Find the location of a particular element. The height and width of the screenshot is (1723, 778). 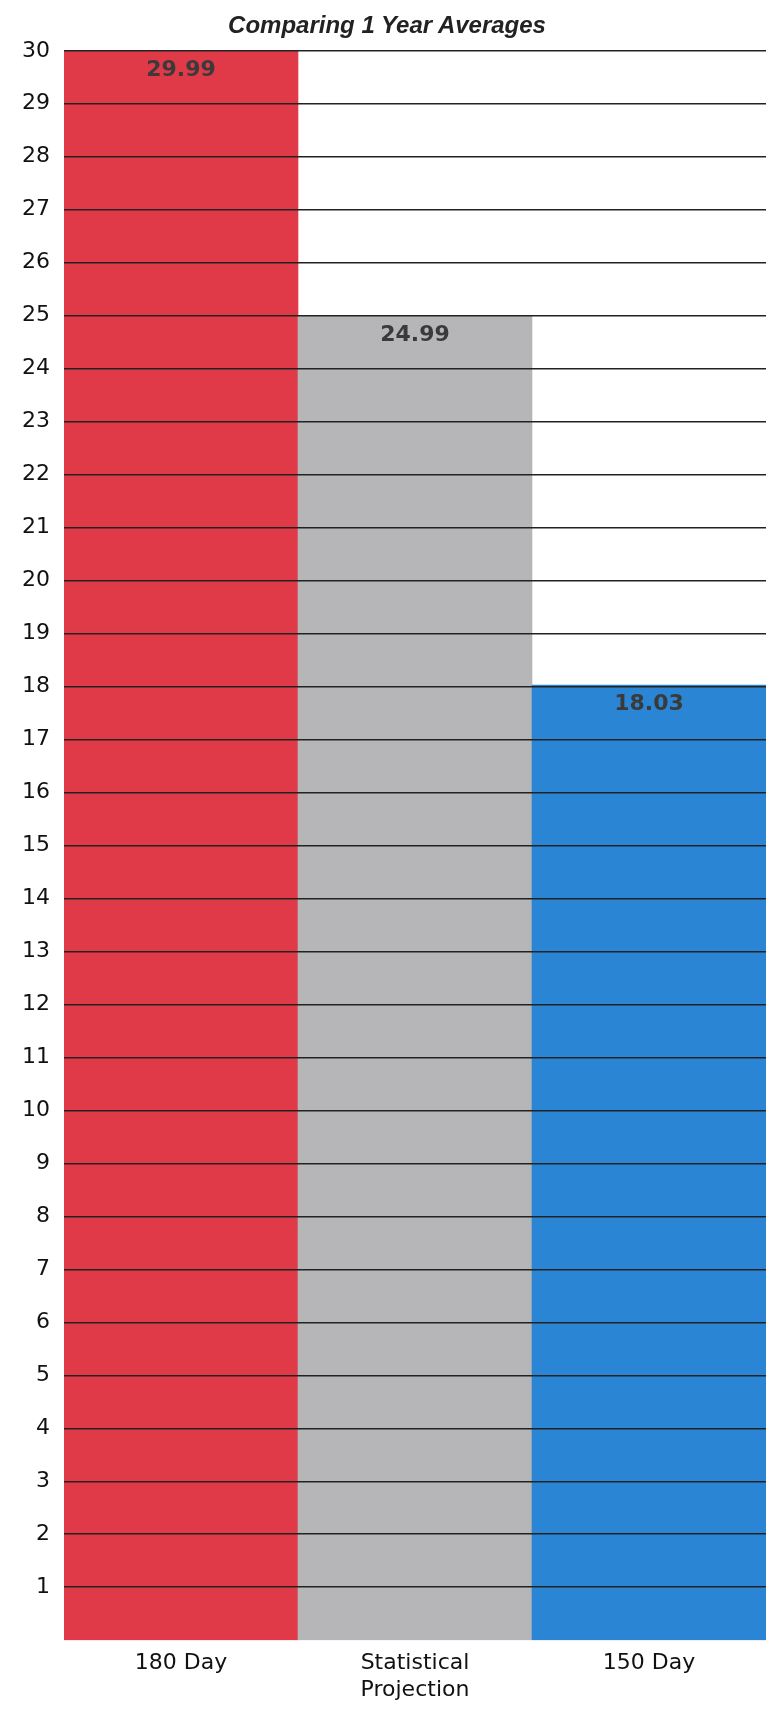

y-tick-label: 10 is located at coordinates (35, 1109).